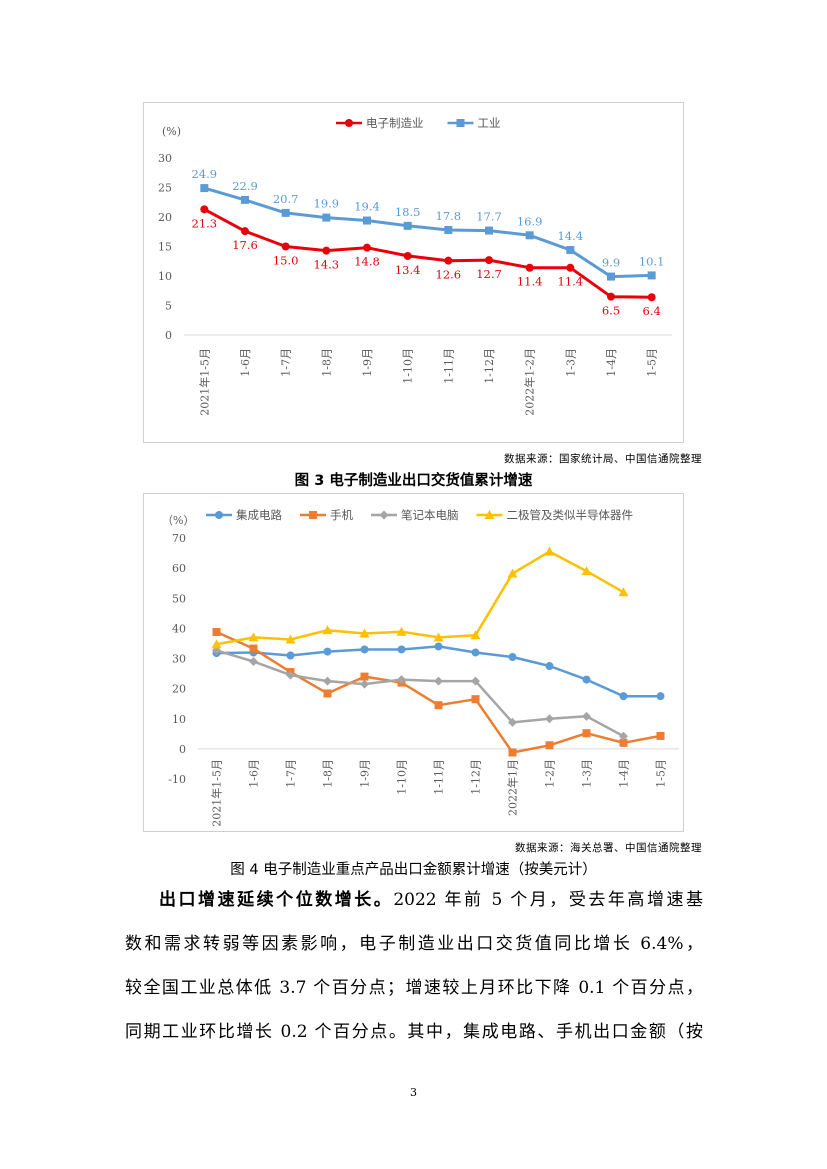  What do you see at coordinates (245, 362) in the screenshot?
I see `fig3-x-tick-label: 1-6月` at bounding box center [245, 362].